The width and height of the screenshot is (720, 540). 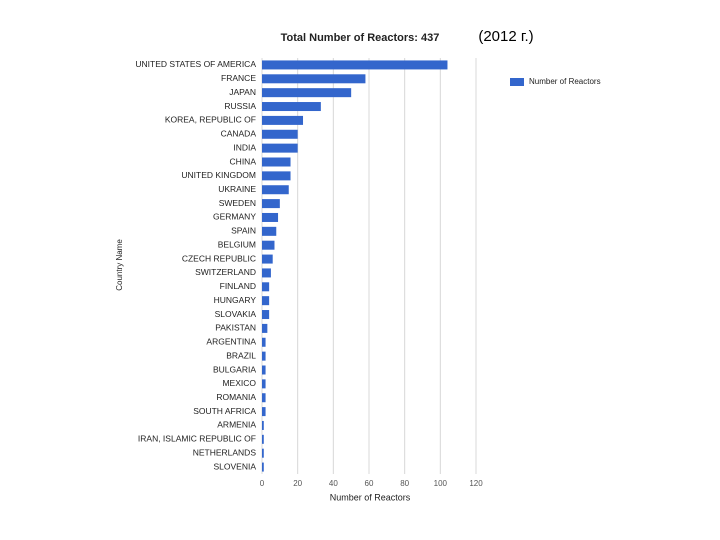 What do you see at coordinates (237, 189) in the screenshot?
I see `y-tick-label: UKRAINE` at bounding box center [237, 189].